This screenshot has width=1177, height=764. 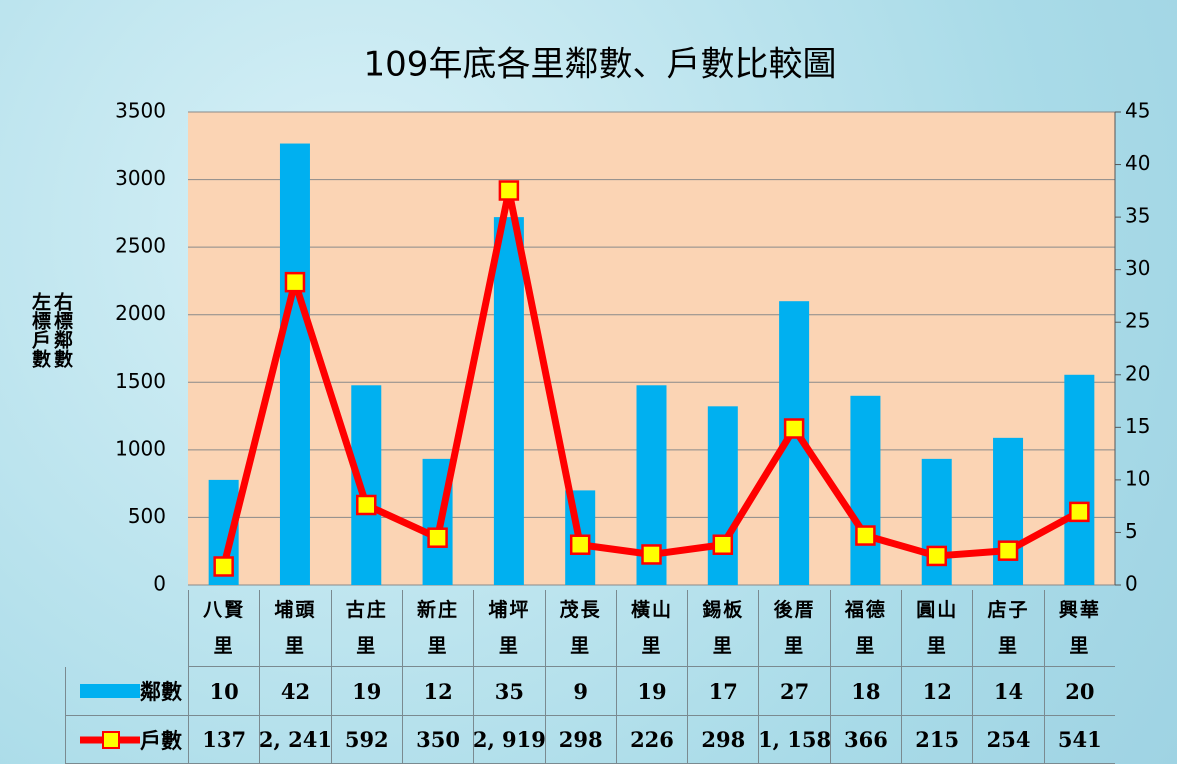 What do you see at coordinates (600, 65) in the screenshot?
I see `chart-title: 109年底各里鄰數、戶數比較圖` at bounding box center [600, 65].